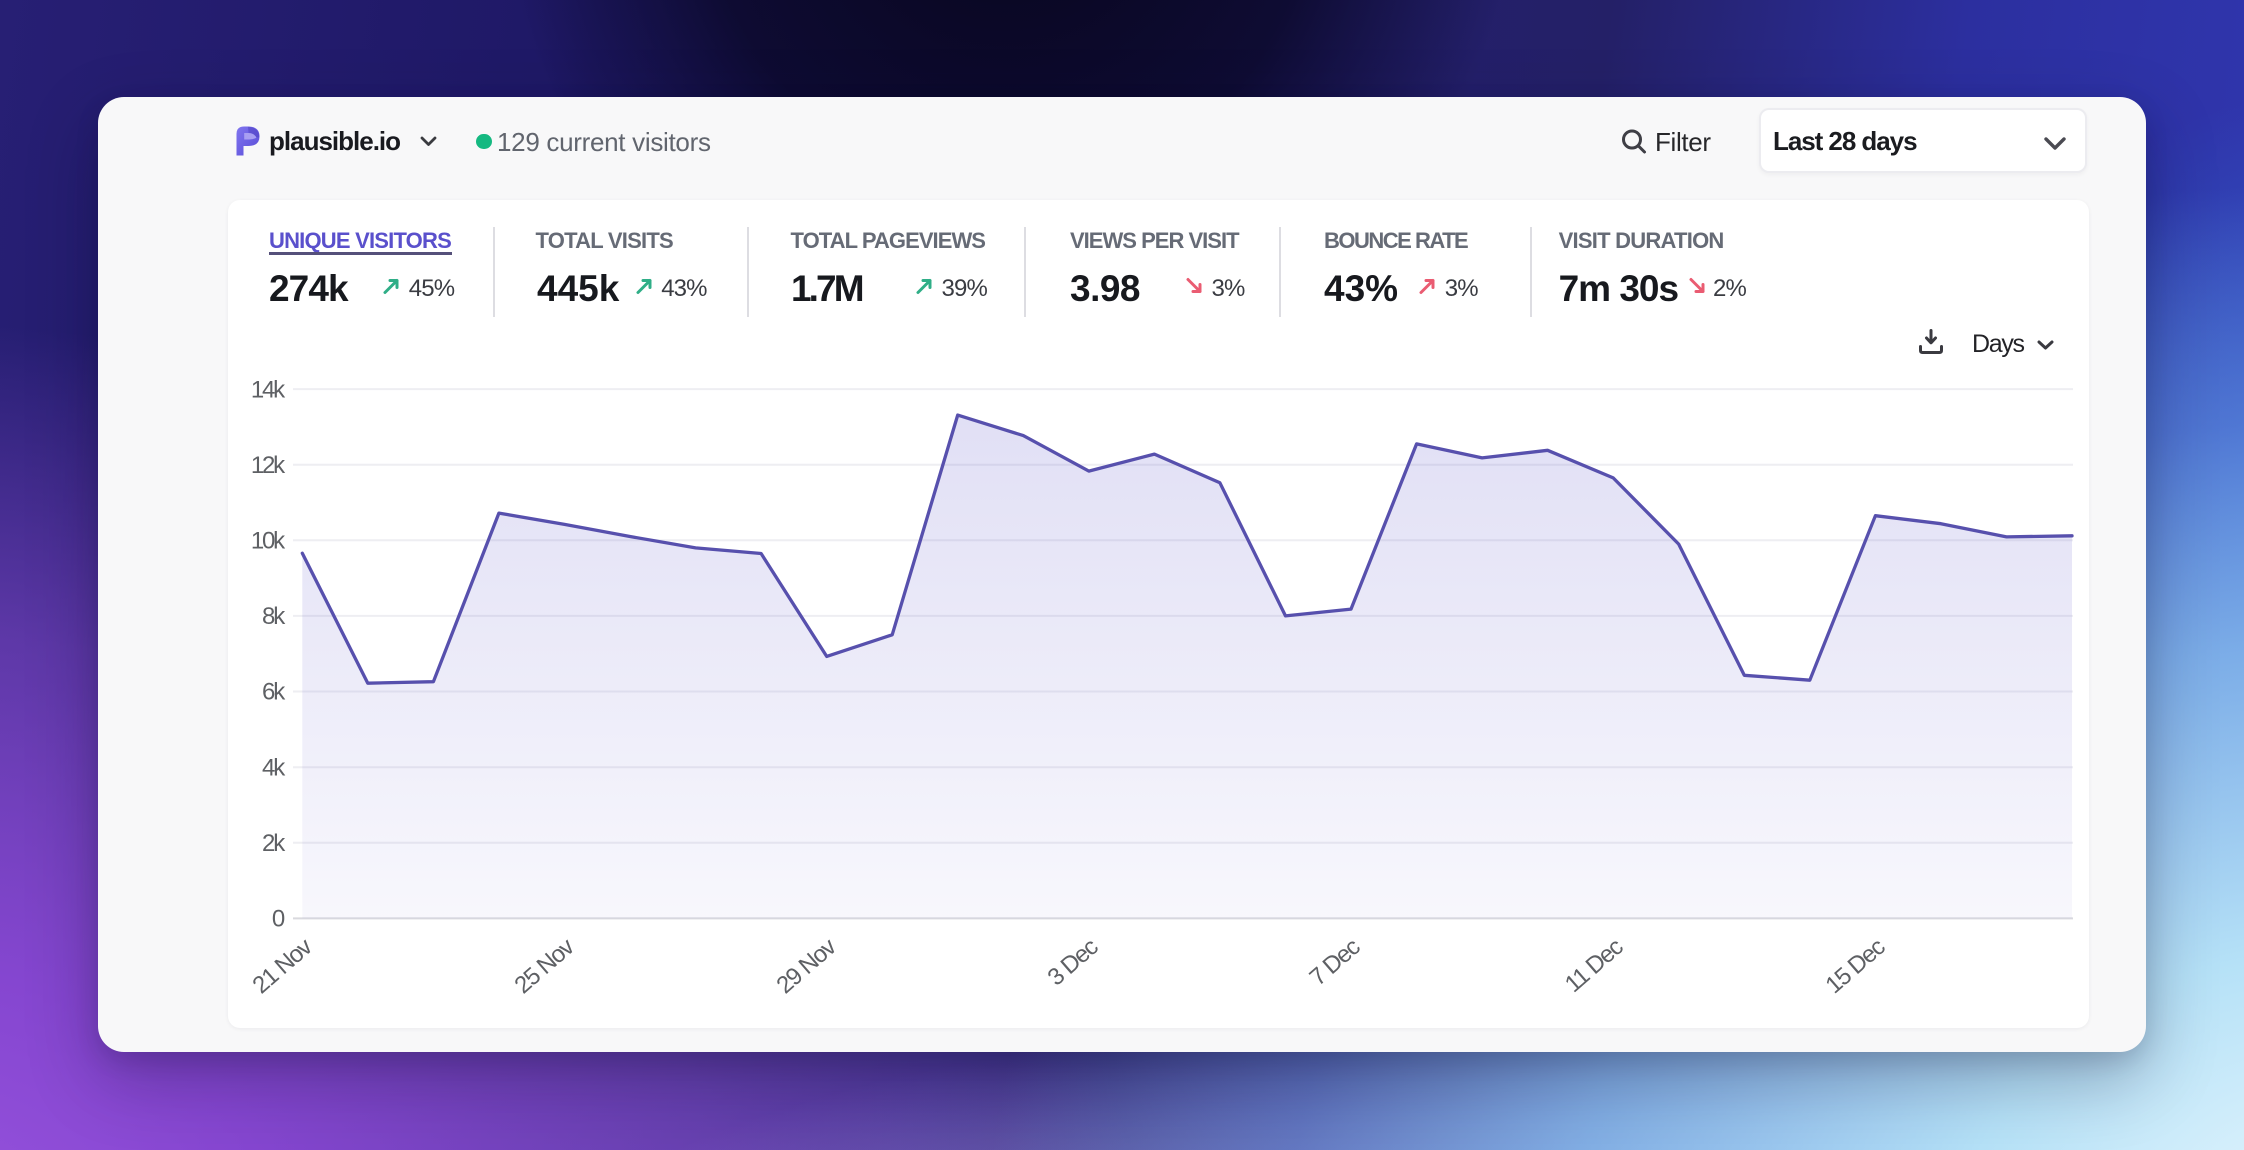 The height and width of the screenshot is (1150, 2244). Describe the element at coordinates (278, 919) in the screenshot. I see `svg-text: 0` at that location.